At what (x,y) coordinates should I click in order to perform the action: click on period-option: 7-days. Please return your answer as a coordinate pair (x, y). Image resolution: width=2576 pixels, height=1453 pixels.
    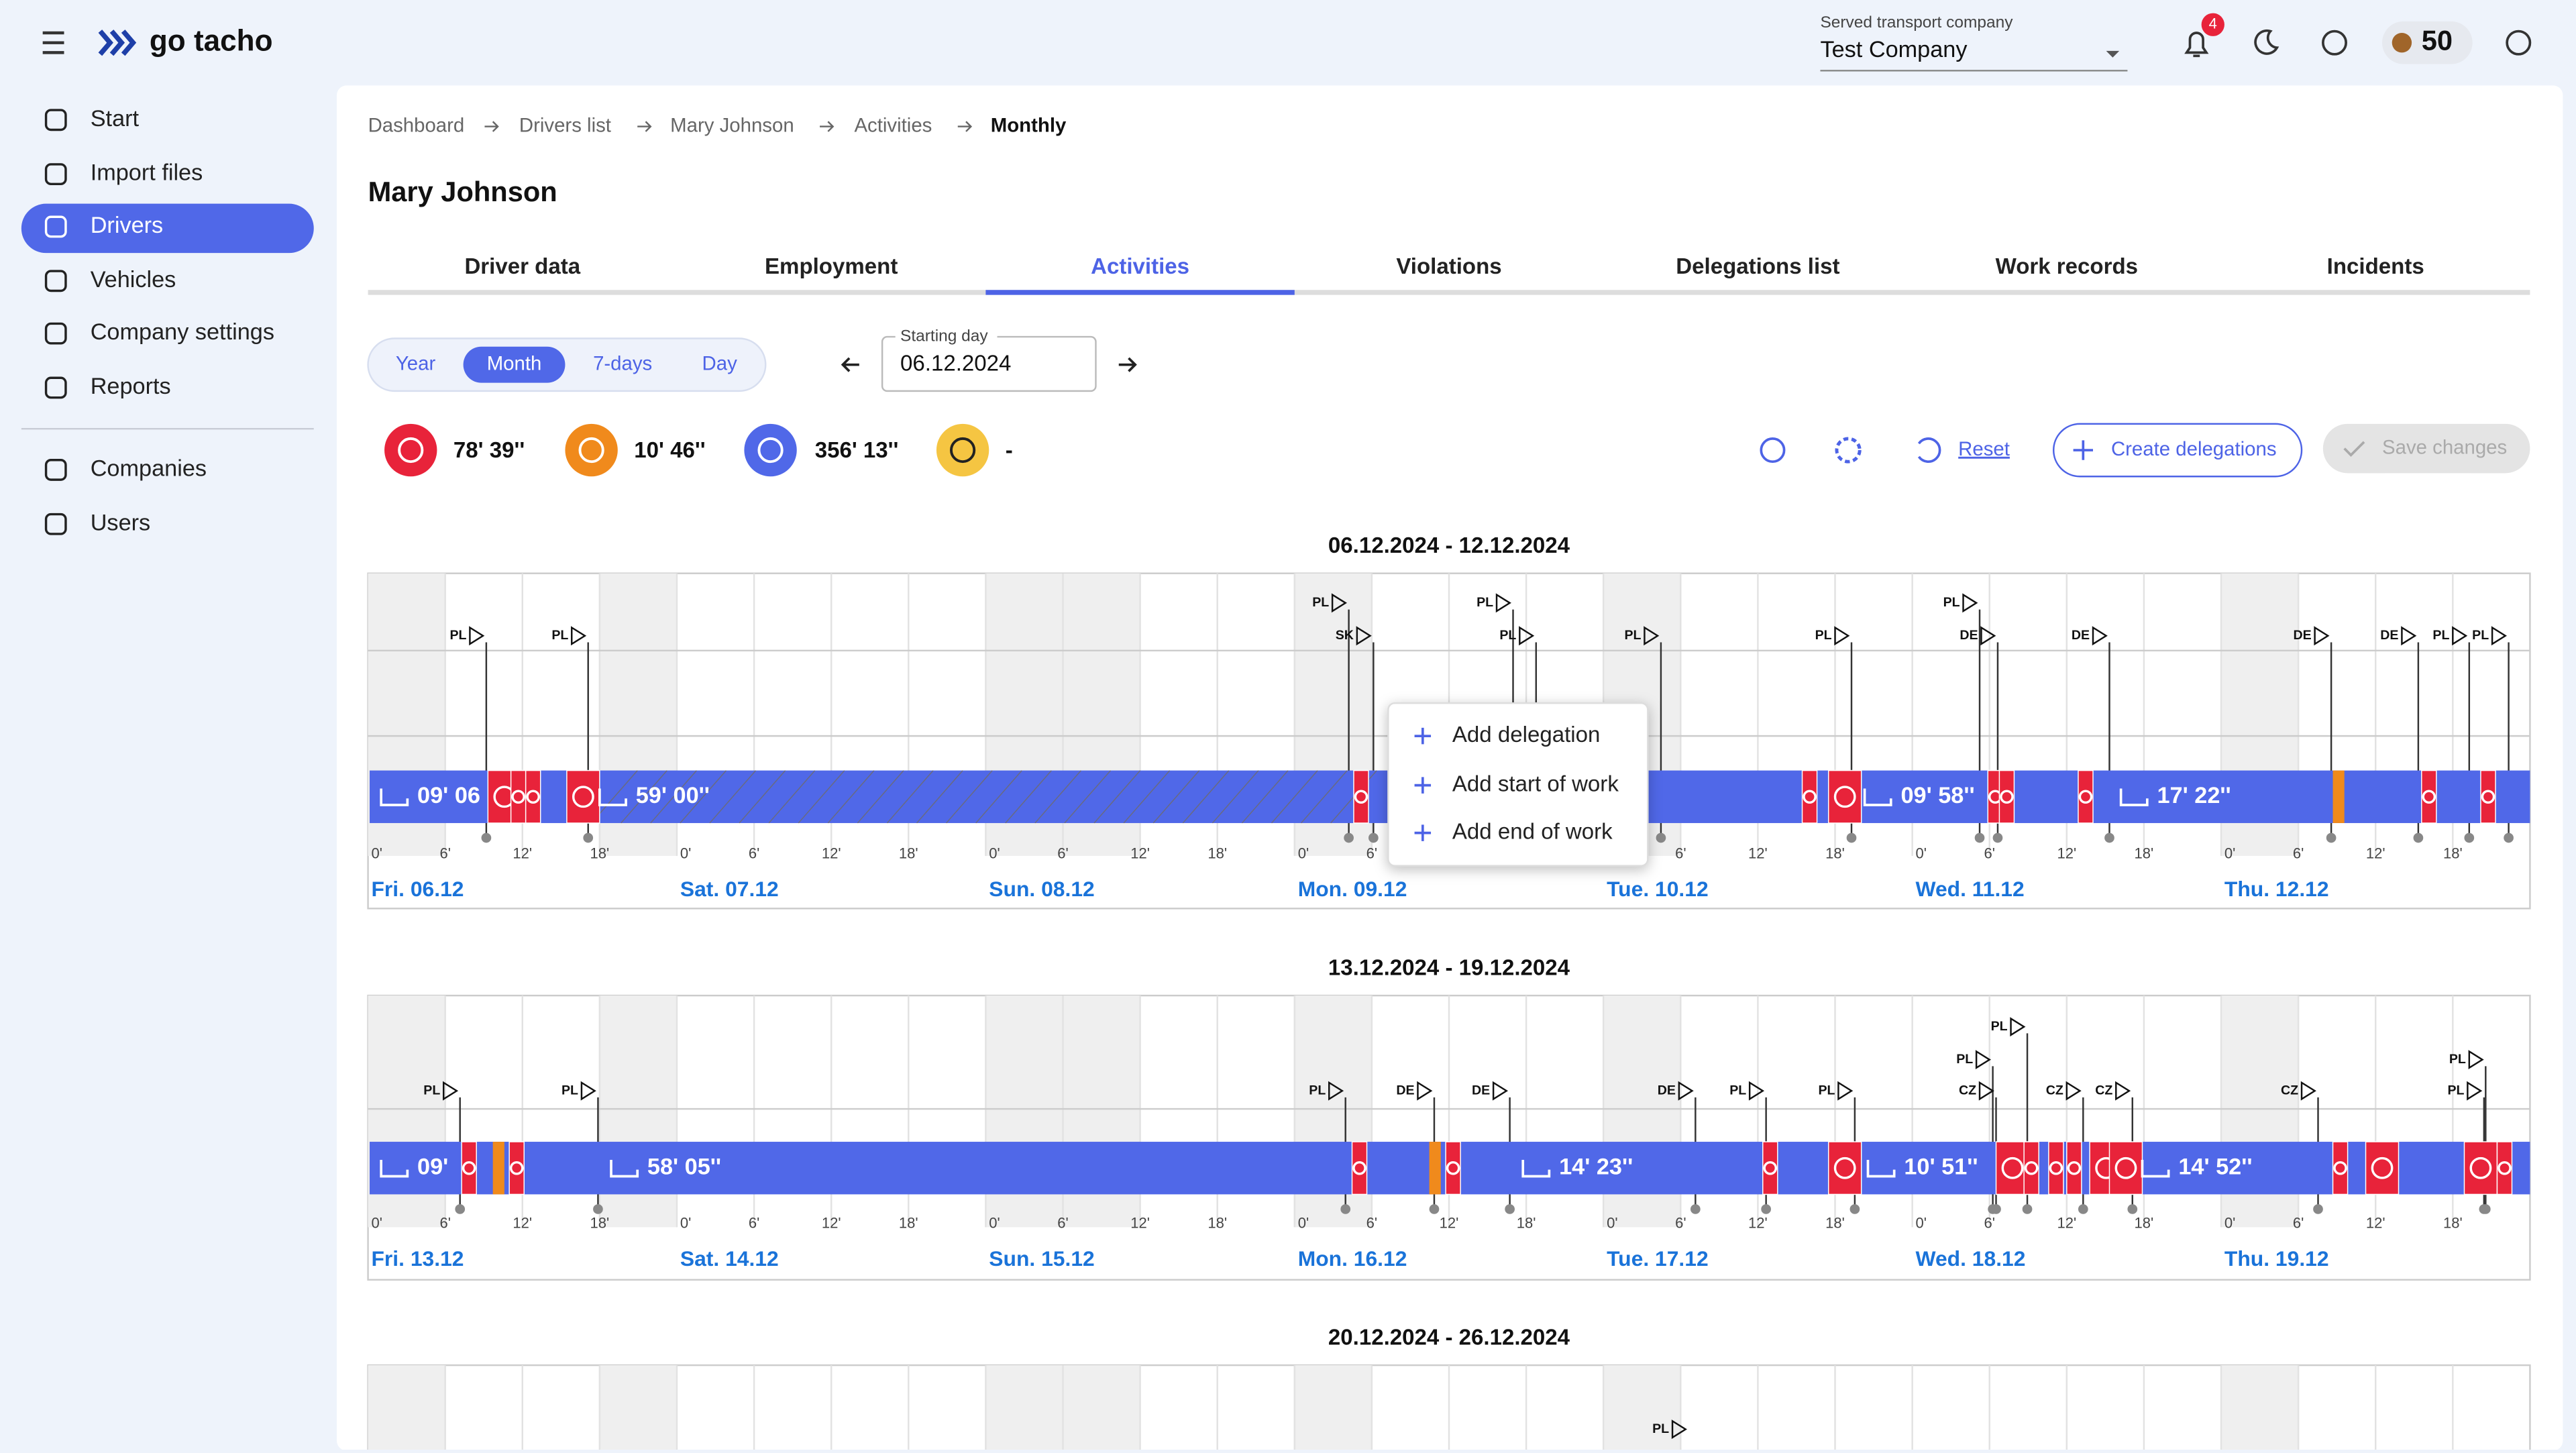
    Looking at the image, I should click on (622, 363).